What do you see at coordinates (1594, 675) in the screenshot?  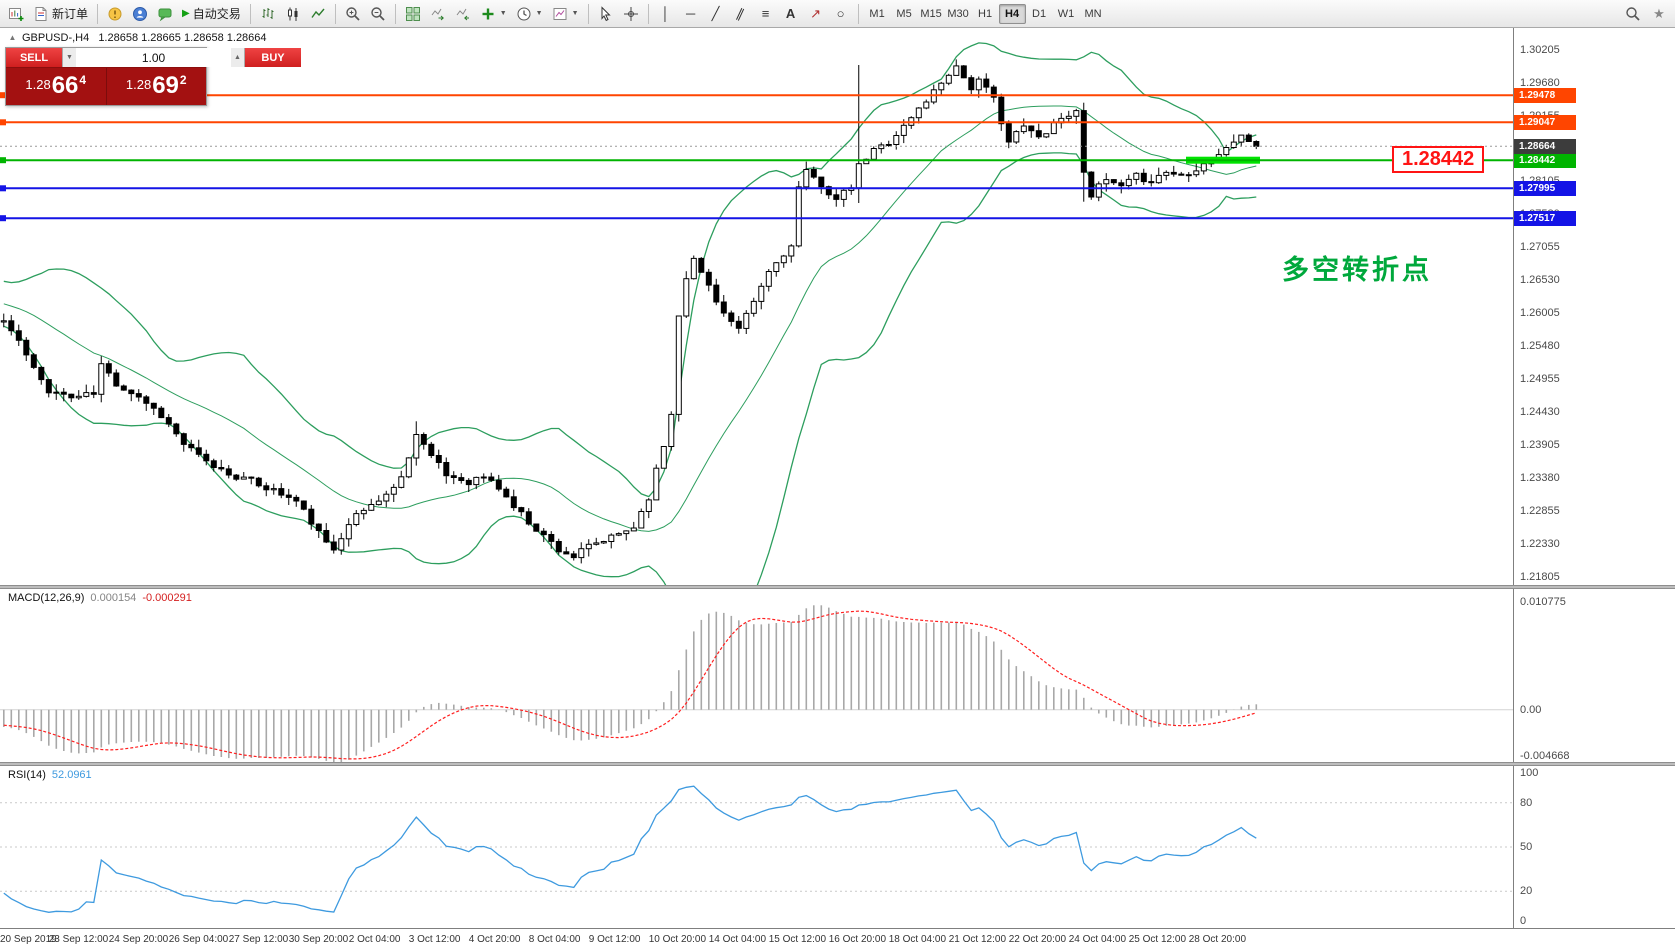 I see `macd-scale: 0.010775 0.00 -0.004668` at bounding box center [1594, 675].